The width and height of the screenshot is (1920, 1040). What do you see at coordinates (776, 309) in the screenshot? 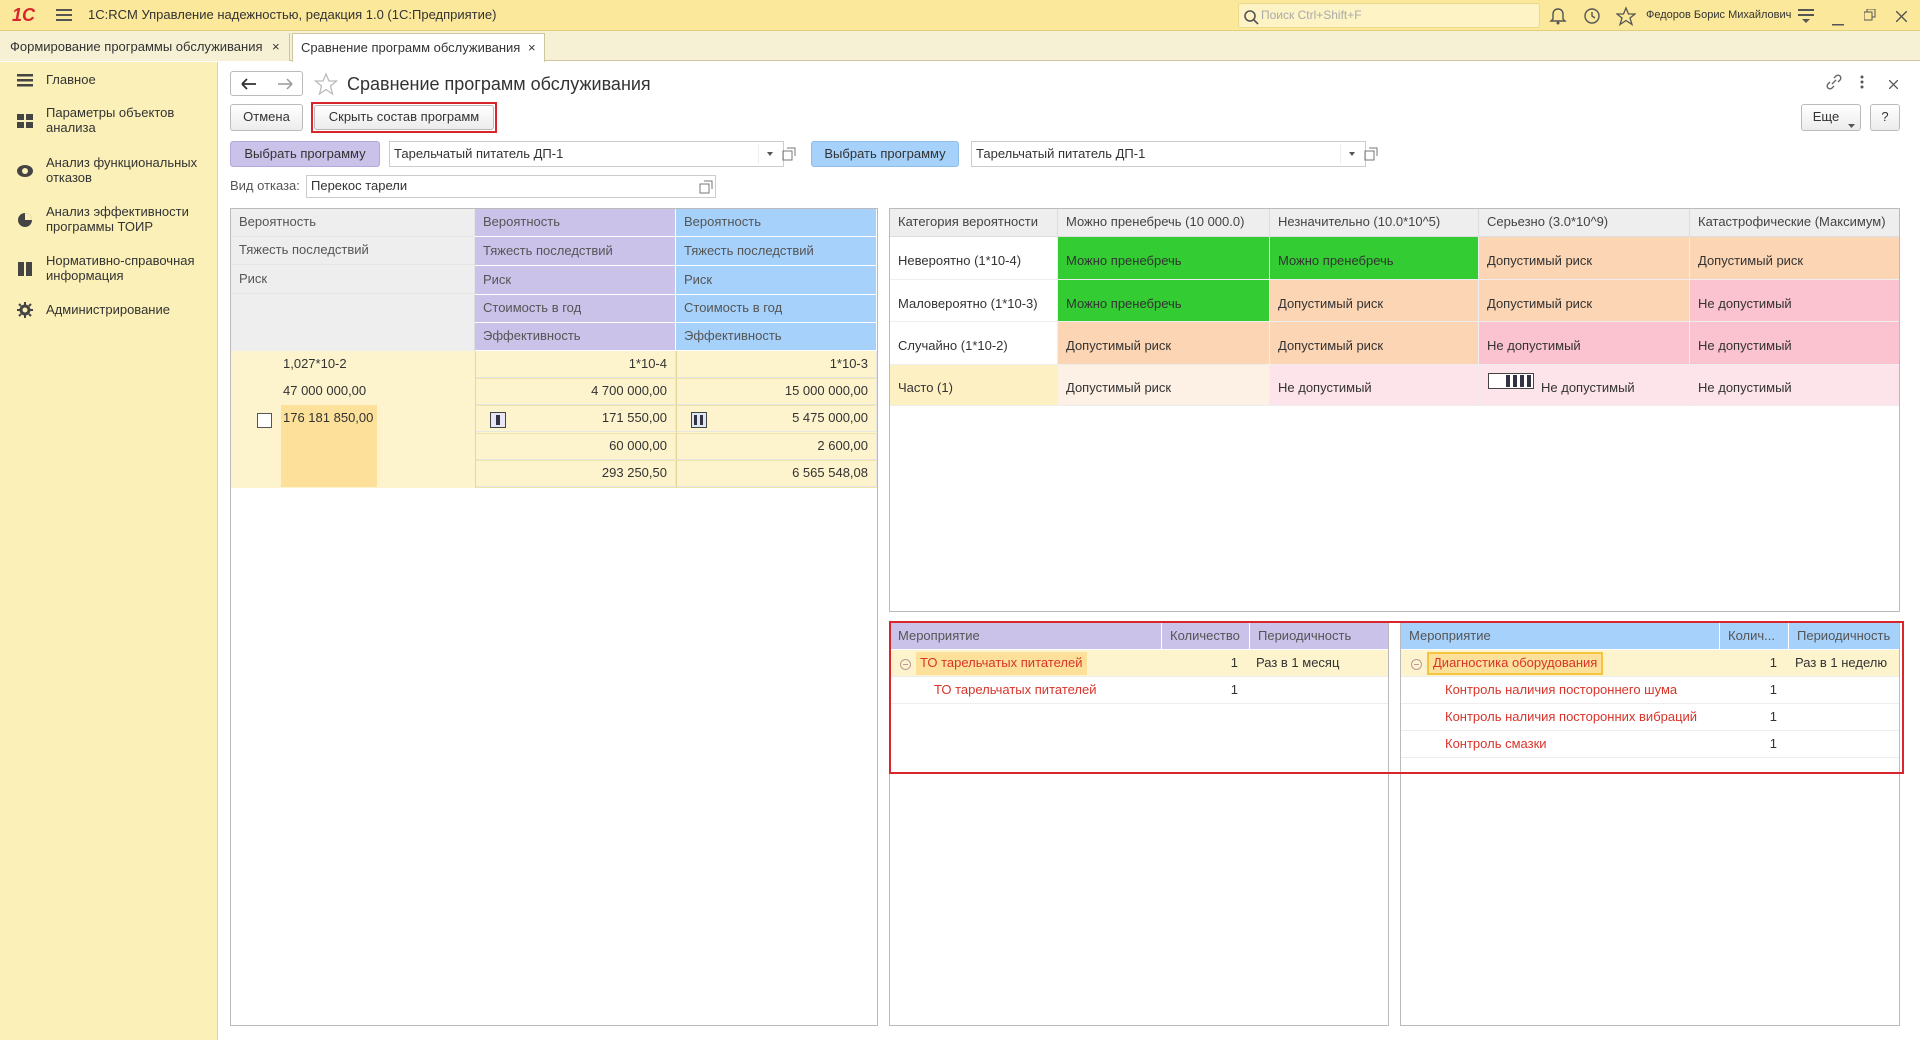
I see `header-cell: Стоимость в год` at bounding box center [776, 309].